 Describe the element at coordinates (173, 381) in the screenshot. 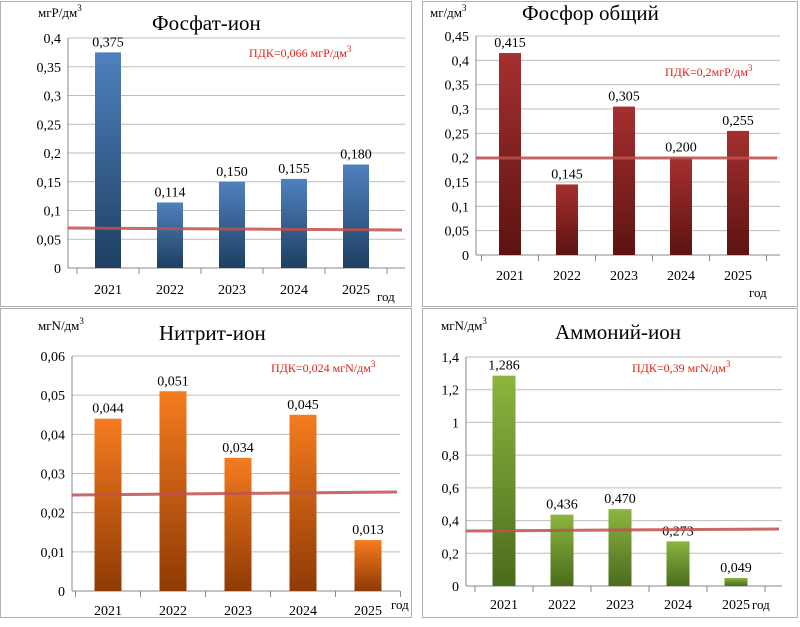

I see `data-label: 0,051` at that location.